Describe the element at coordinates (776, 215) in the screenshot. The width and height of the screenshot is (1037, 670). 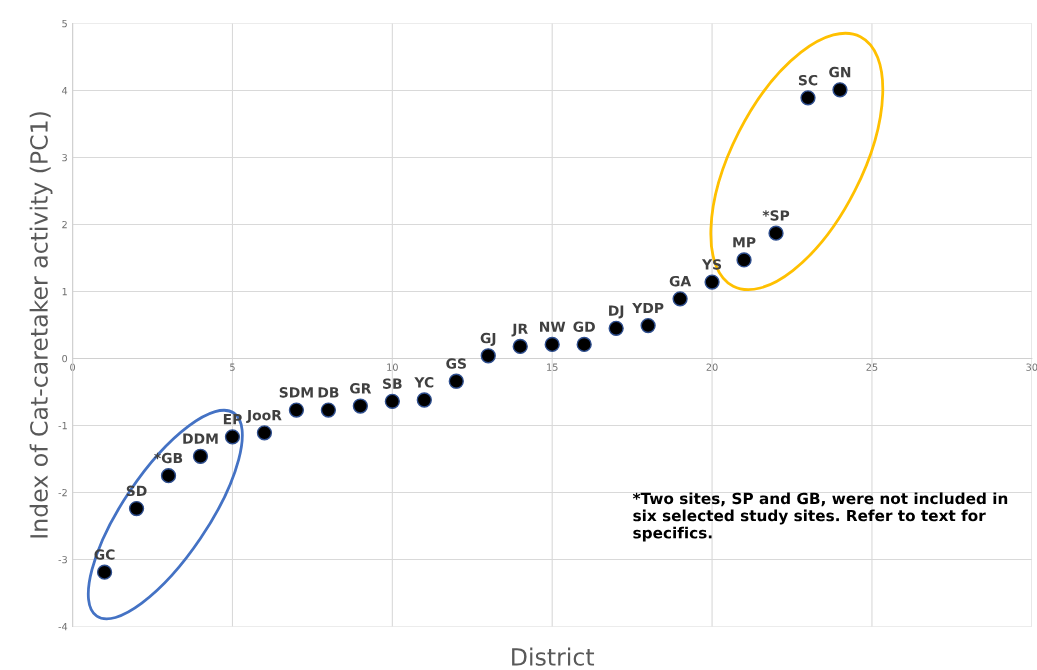
I see `text: *SP` at that location.